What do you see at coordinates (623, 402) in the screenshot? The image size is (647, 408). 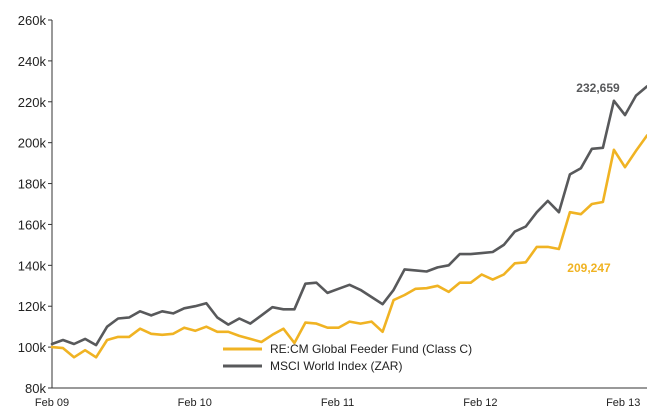 I see `x-tick-label: Feb 13` at bounding box center [623, 402].